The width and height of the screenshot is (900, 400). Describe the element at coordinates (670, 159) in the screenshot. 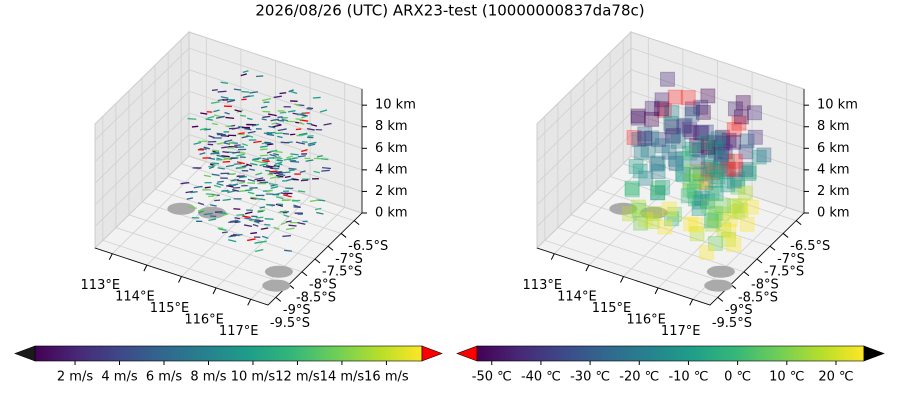

I see `grid-line` at that location.